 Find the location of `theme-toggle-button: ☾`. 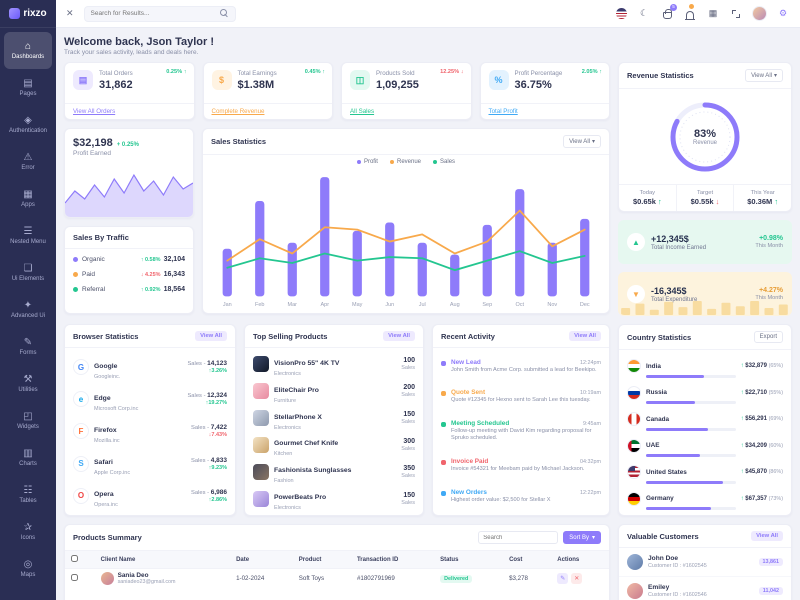

theme-toggle-button: ☾ is located at coordinates (644, 14).